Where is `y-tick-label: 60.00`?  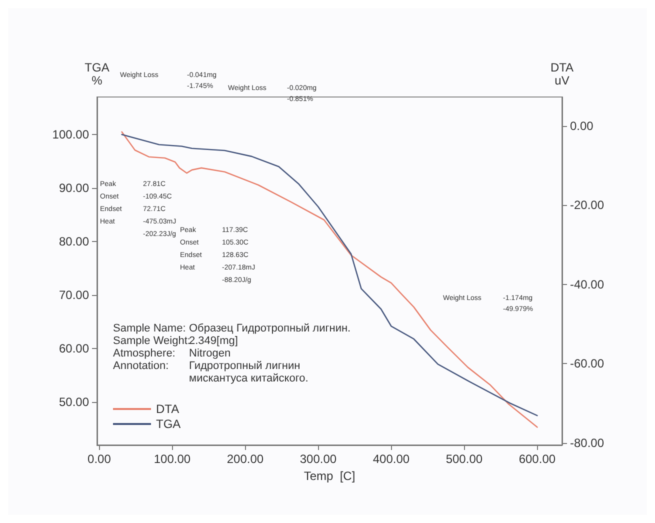 y-tick-label: 60.00 is located at coordinates (74, 349).